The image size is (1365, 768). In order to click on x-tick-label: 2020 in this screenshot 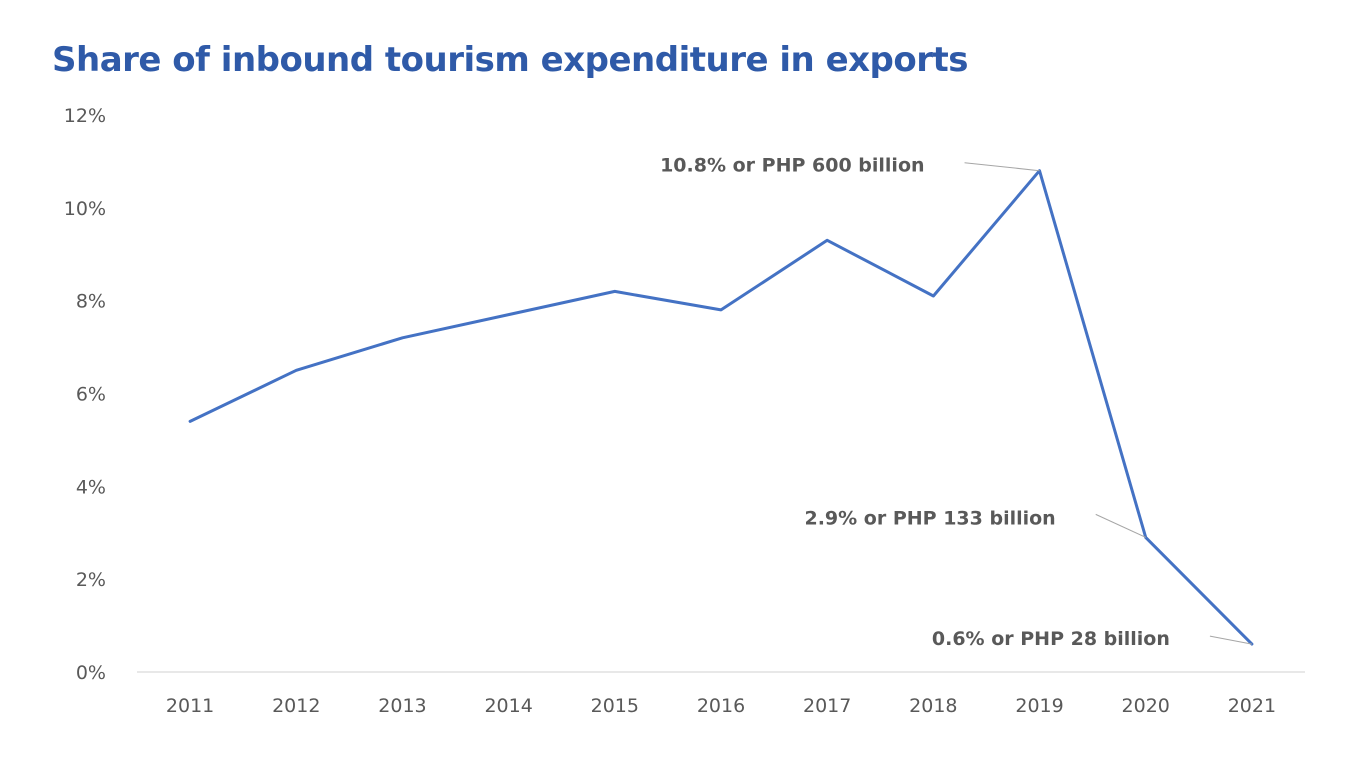, I will do `click(1146, 706)`.